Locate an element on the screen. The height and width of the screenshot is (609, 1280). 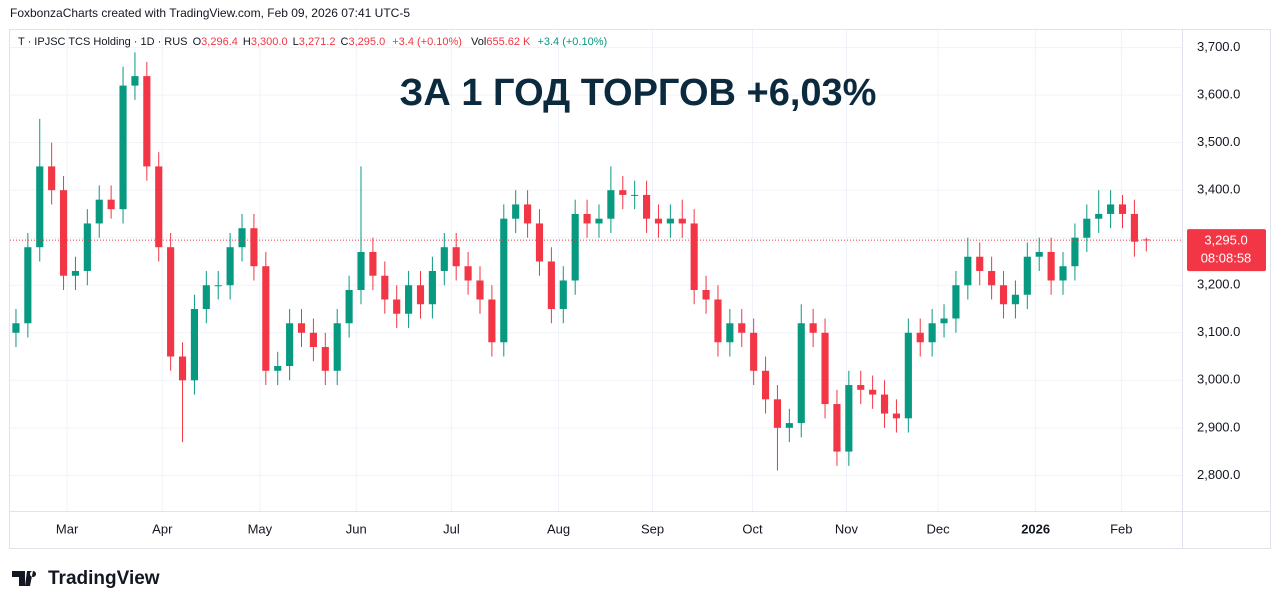
countdown: 08:08:58 is located at coordinates (1226, 258).